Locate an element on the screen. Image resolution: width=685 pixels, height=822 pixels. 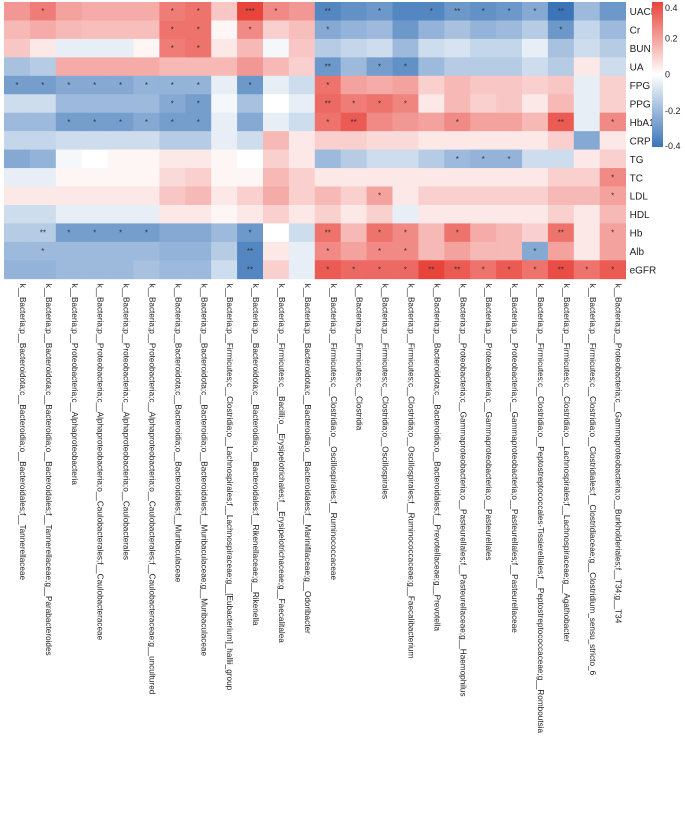
row-label: UA is located at coordinates (637, 68).